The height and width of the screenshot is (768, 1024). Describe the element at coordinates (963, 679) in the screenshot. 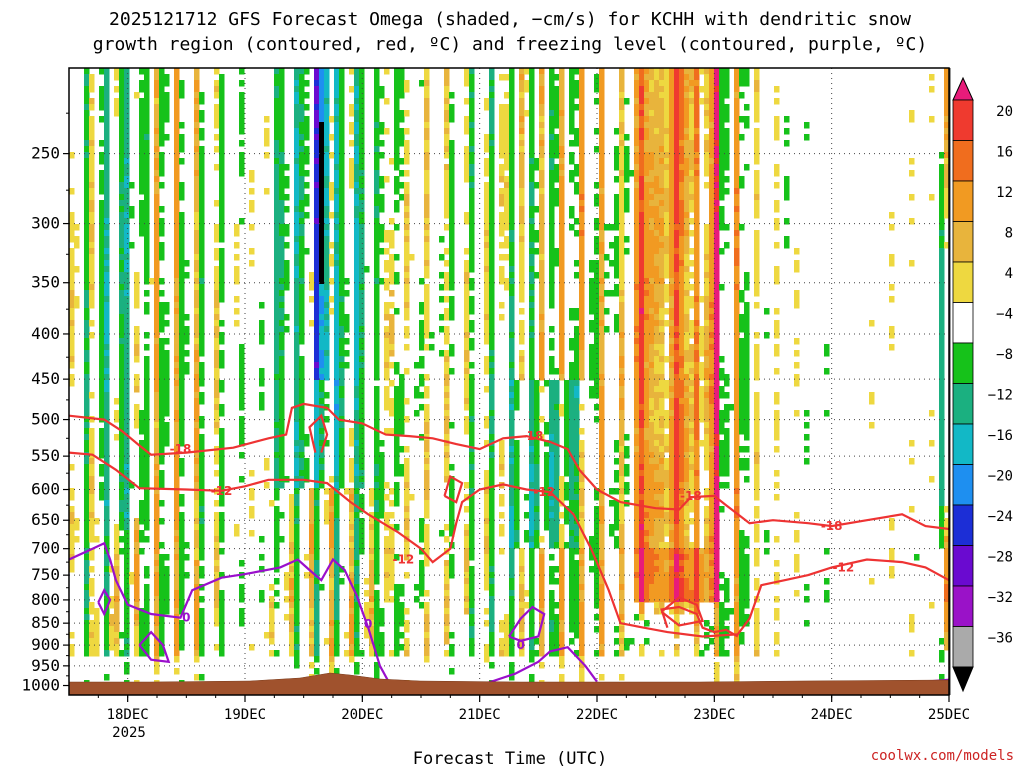

I see `colorbar-bottom-arrow` at that location.